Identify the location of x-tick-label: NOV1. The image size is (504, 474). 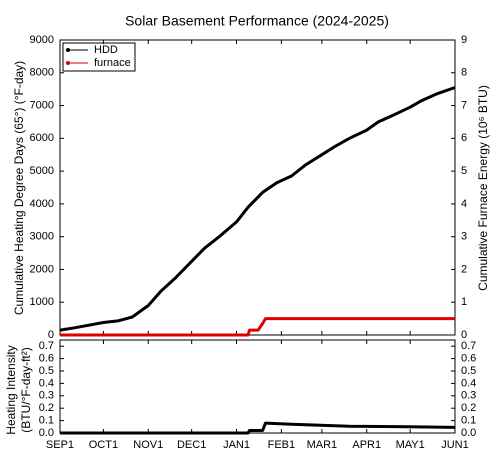
(148, 445).